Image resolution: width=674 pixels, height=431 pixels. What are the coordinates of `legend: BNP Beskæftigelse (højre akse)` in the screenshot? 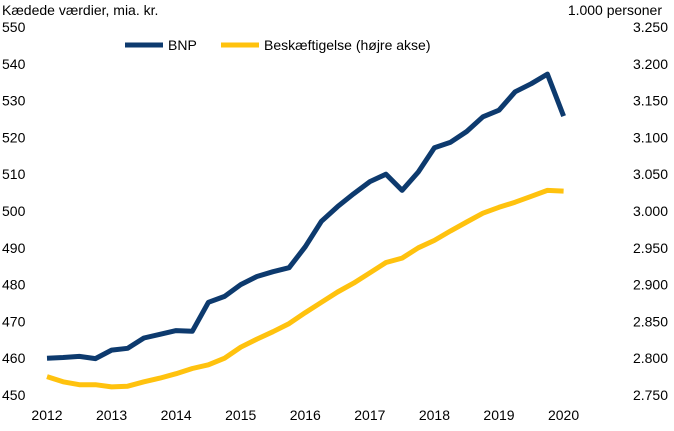 It's located at (278, 45).